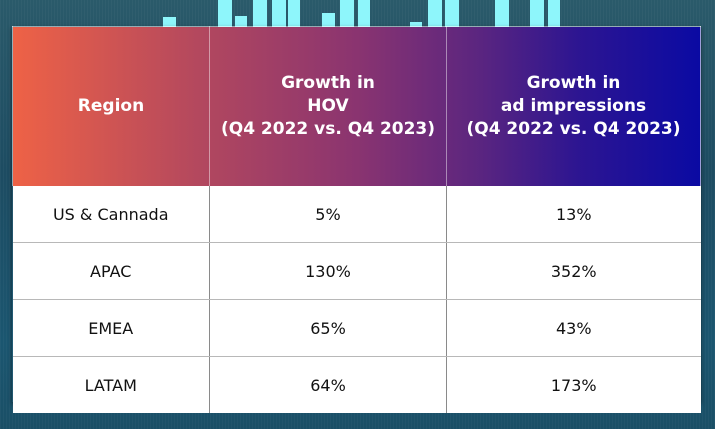 The image size is (715, 429). I want to click on decorative-bar-chart, so click(357, 15).